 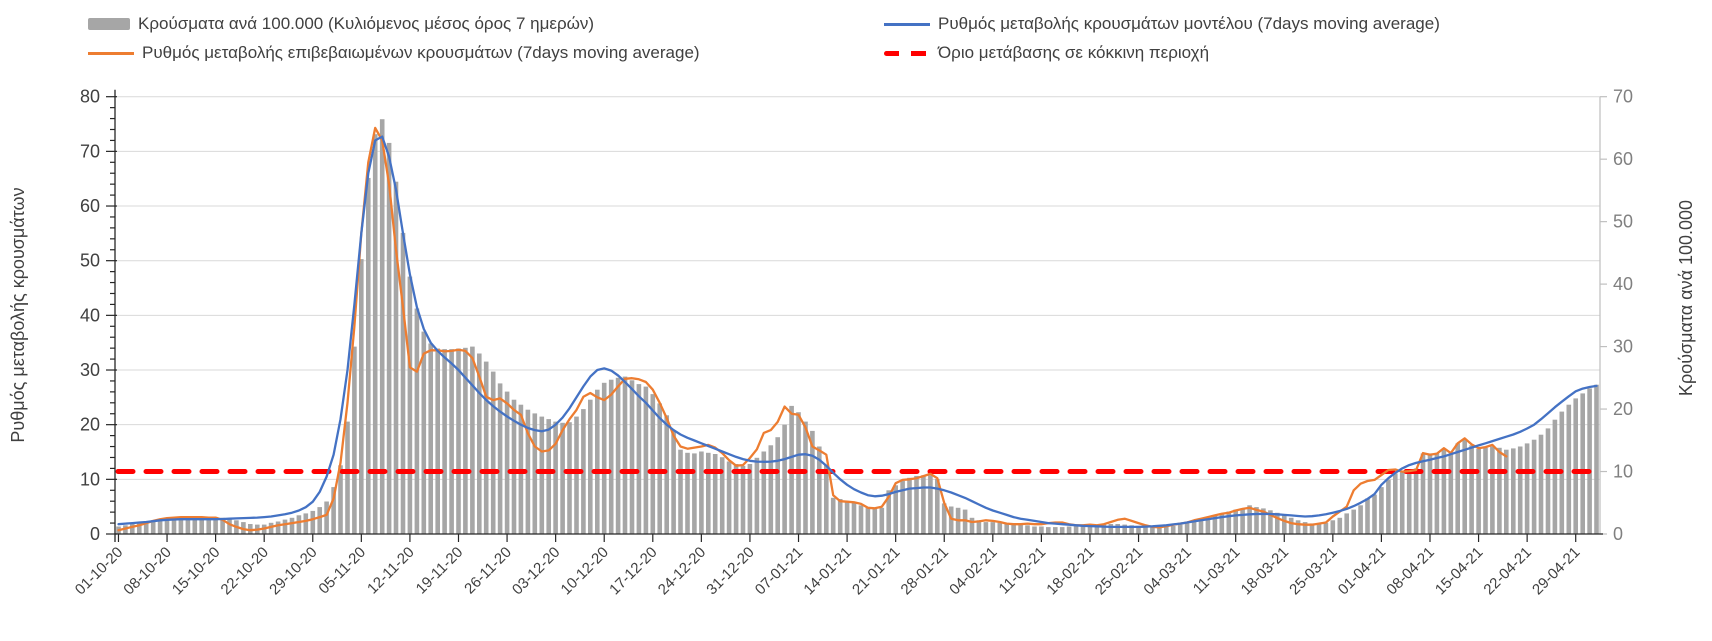 What do you see at coordinates (293, 571) in the screenshot?
I see `svg-text: 29-10-20` at bounding box center [293, 571].